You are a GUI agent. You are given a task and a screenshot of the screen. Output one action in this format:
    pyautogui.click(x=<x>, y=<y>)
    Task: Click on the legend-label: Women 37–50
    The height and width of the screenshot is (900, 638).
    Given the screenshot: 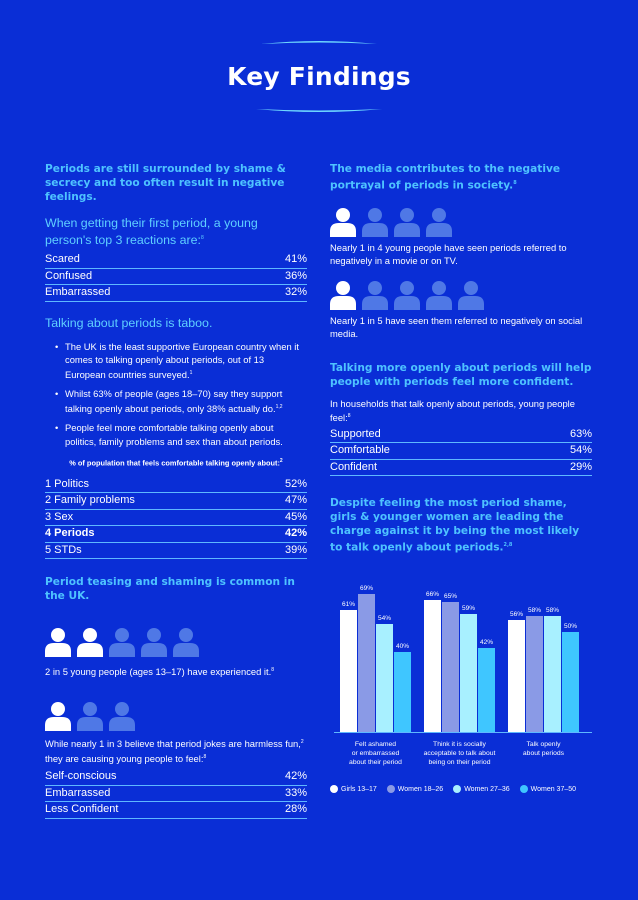 What is the action you would take?
    pyautogui.click(x=553, y=789)
    